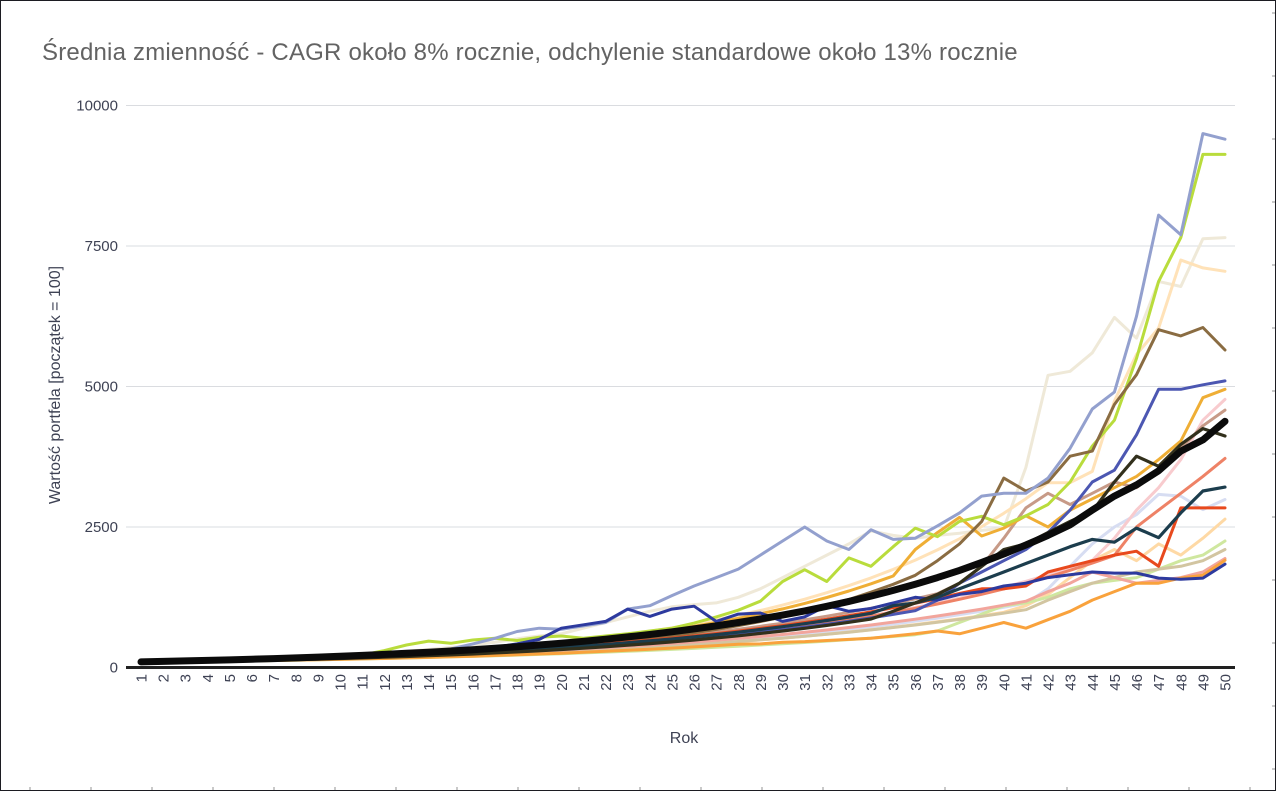  Describe the element at coordinates (982, 682) in the screenshot. I see `x-tick-label: 39` at that location.